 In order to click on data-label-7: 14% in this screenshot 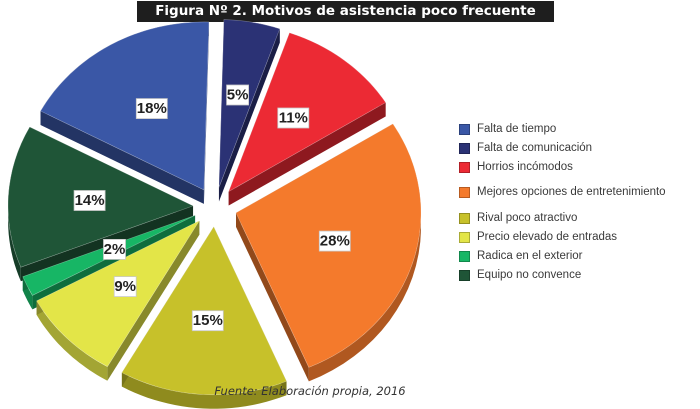, I will do `click(89, 200)`.